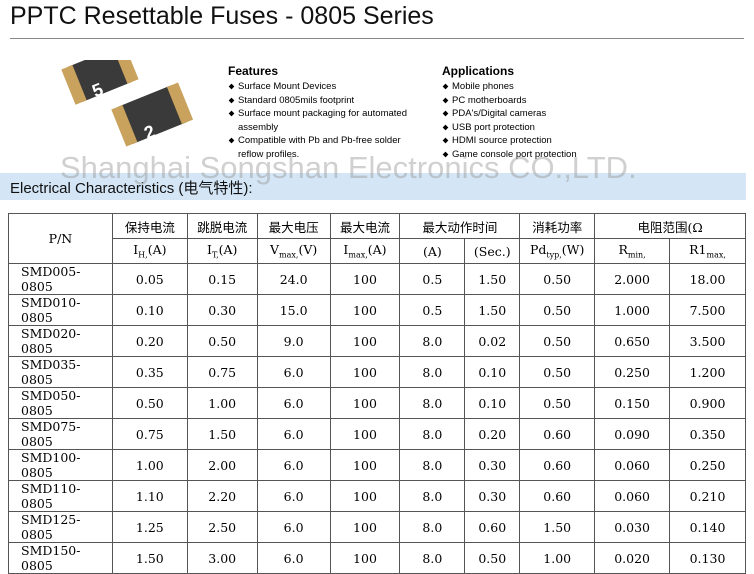 This screenshot has width=754, height=574. I want to click on value-cell: 1.000, so click(632, 310).